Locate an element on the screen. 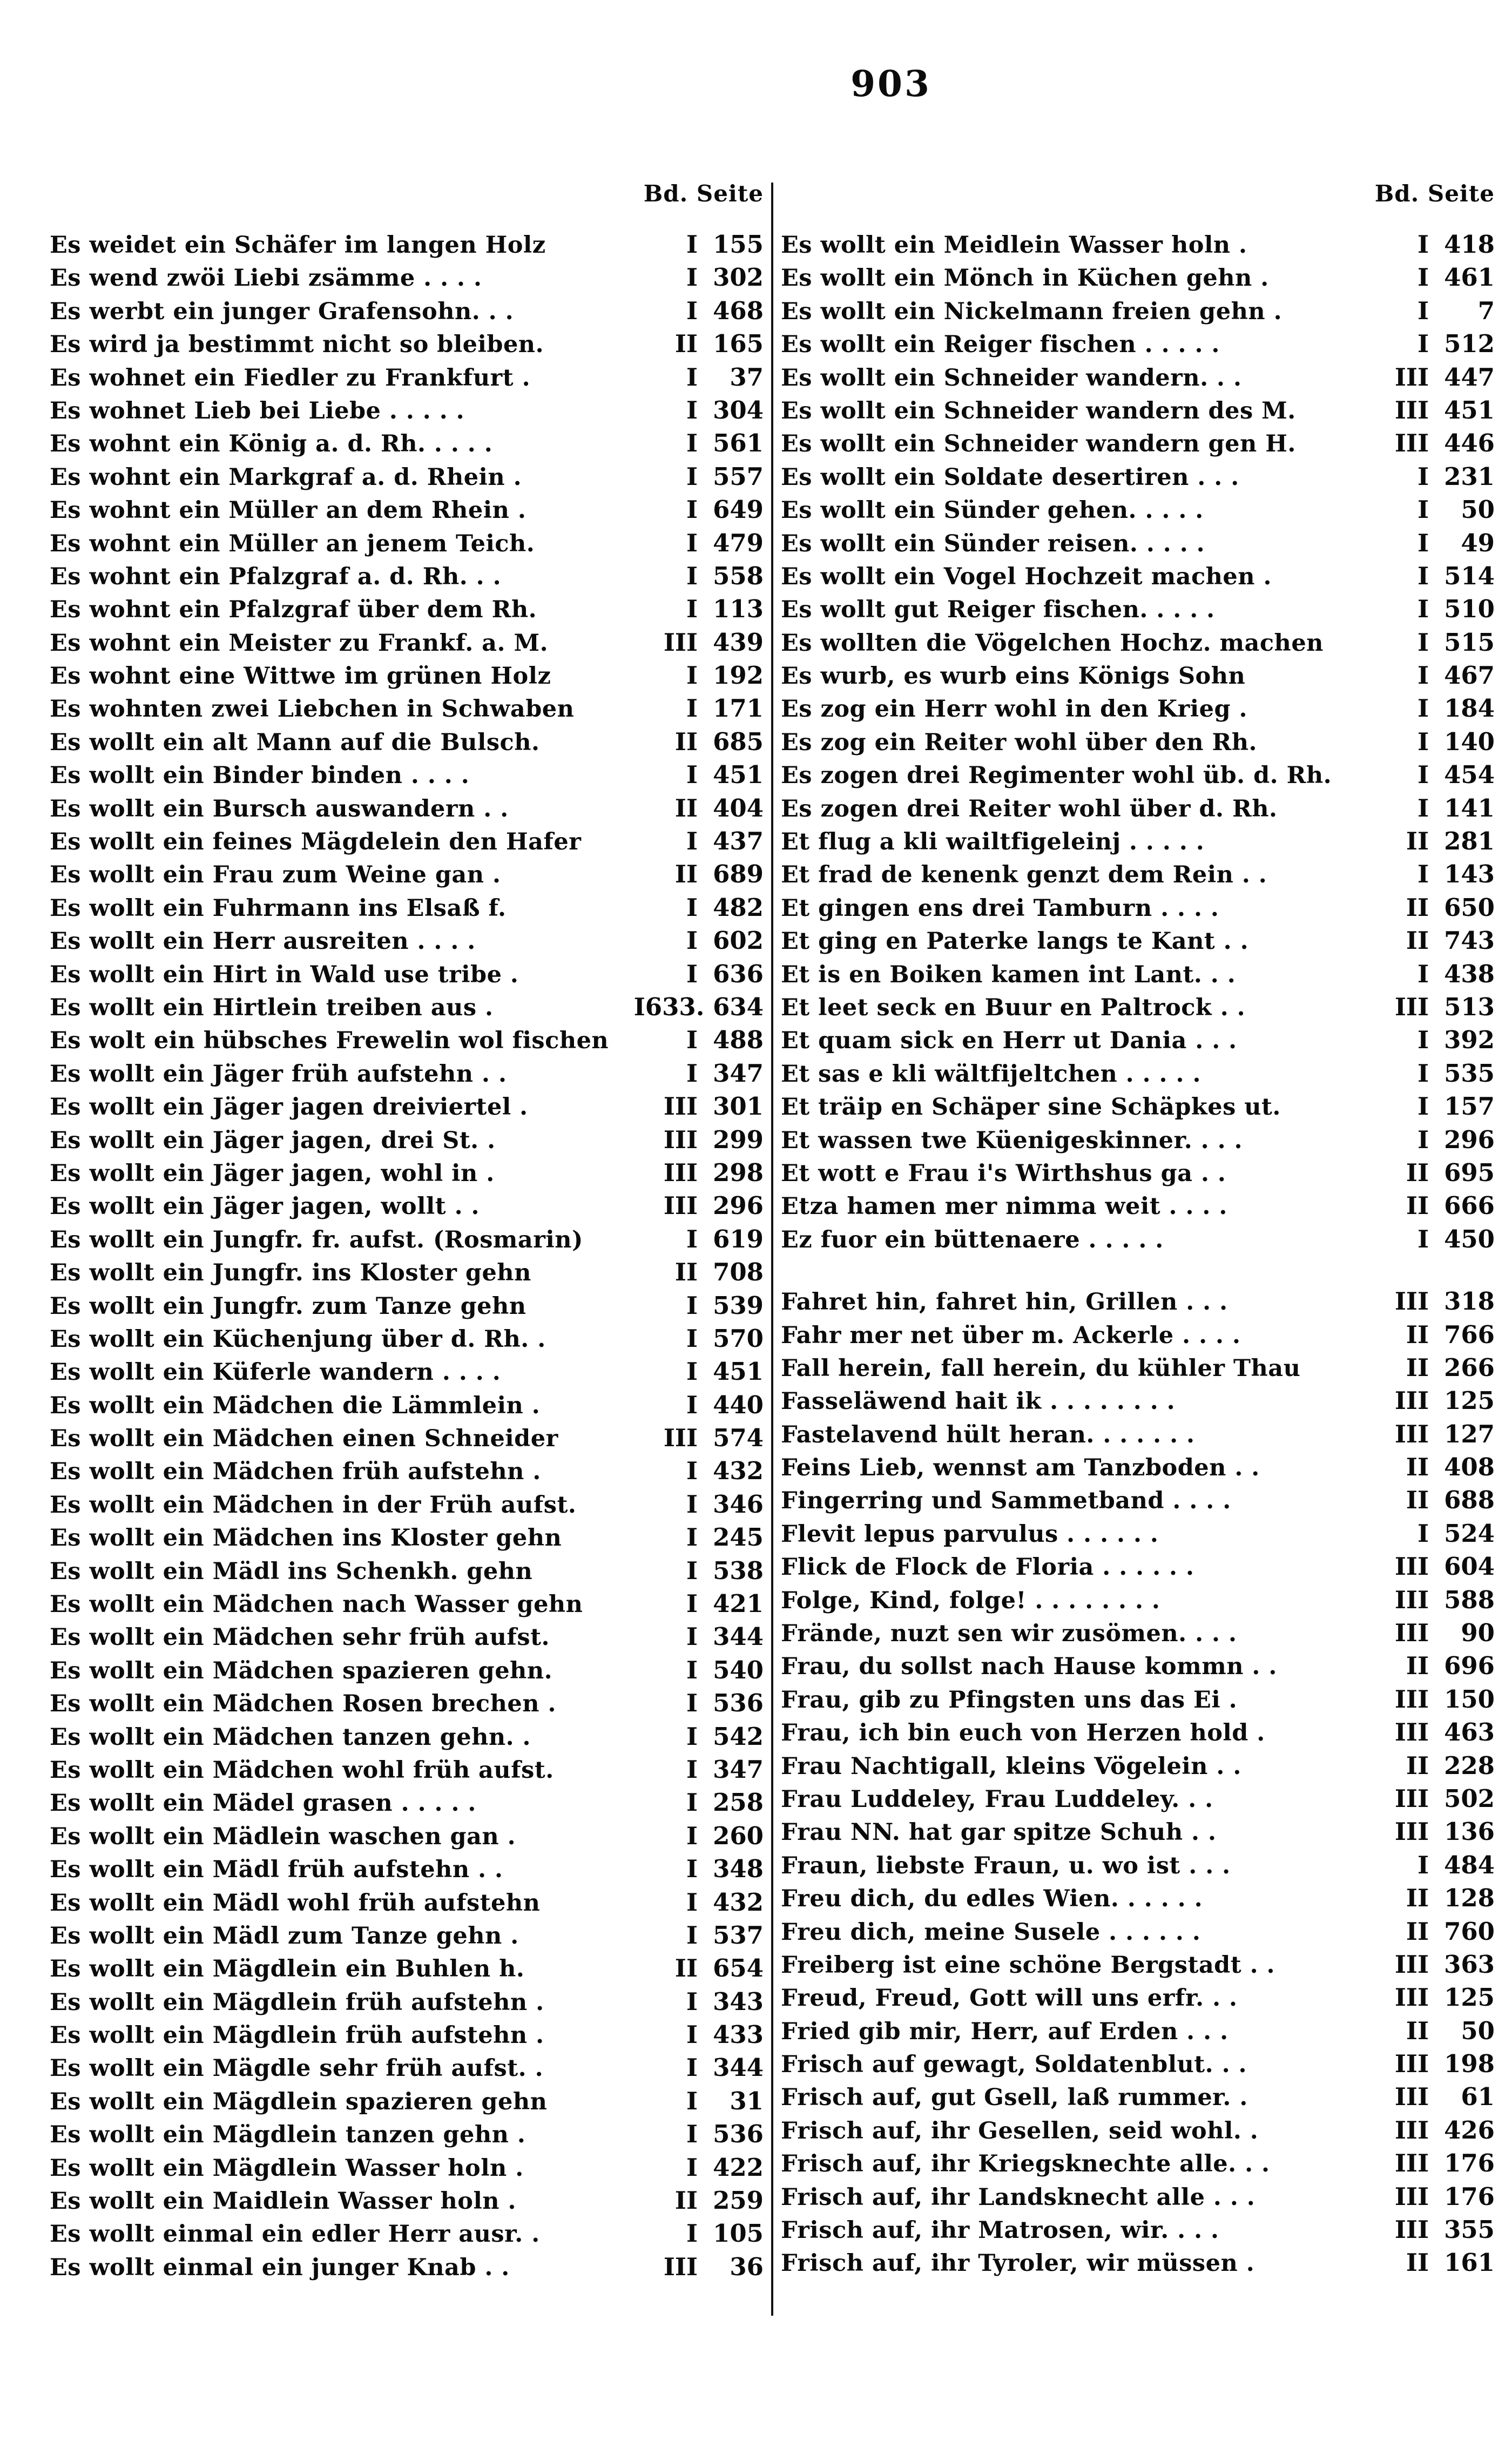  page-reference: 259 is located at coordinates (739, 2200).